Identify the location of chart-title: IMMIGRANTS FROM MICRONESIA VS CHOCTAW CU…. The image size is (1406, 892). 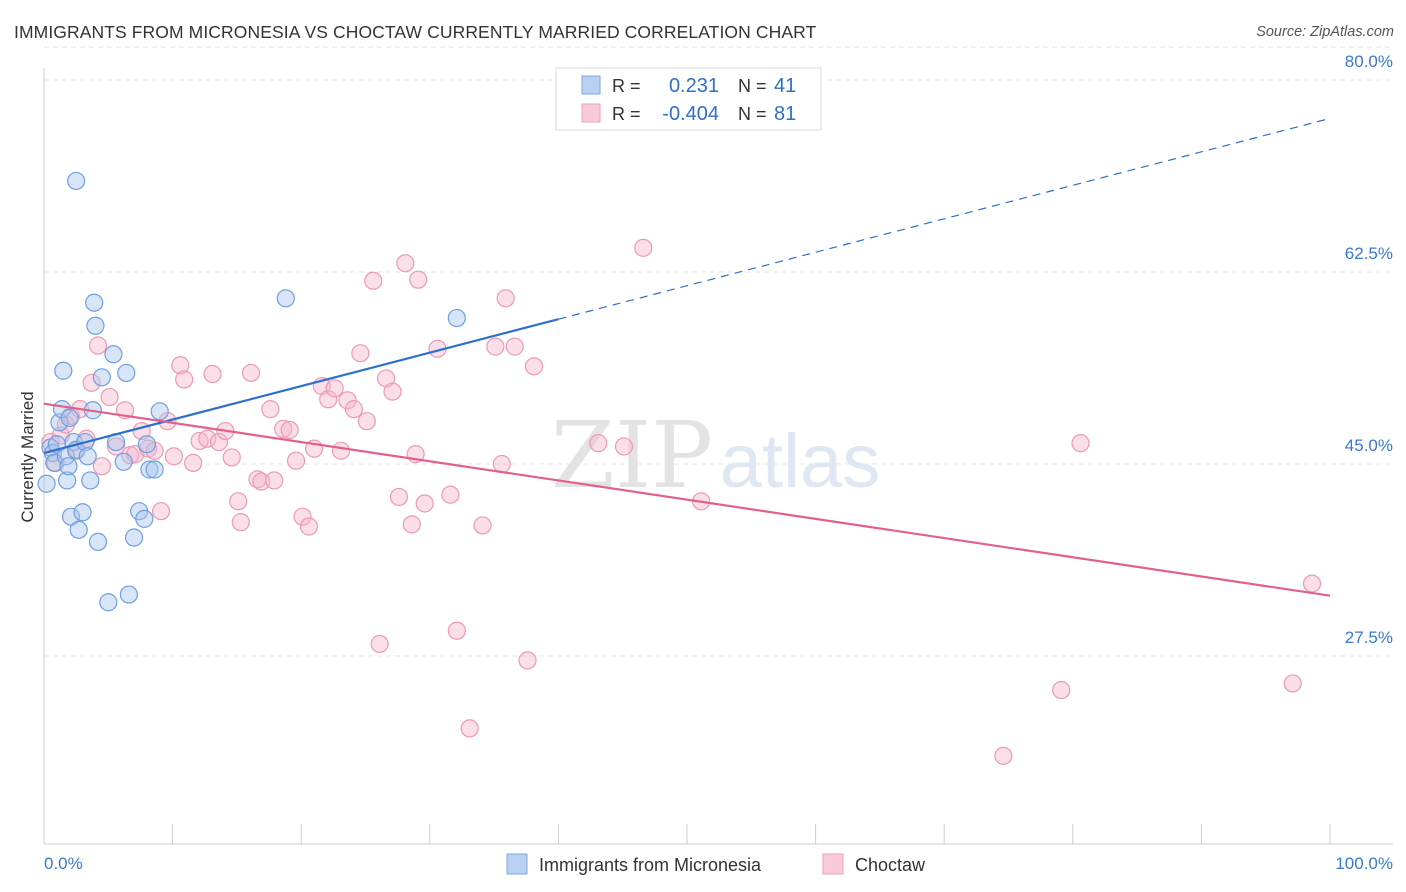
(415, 32).